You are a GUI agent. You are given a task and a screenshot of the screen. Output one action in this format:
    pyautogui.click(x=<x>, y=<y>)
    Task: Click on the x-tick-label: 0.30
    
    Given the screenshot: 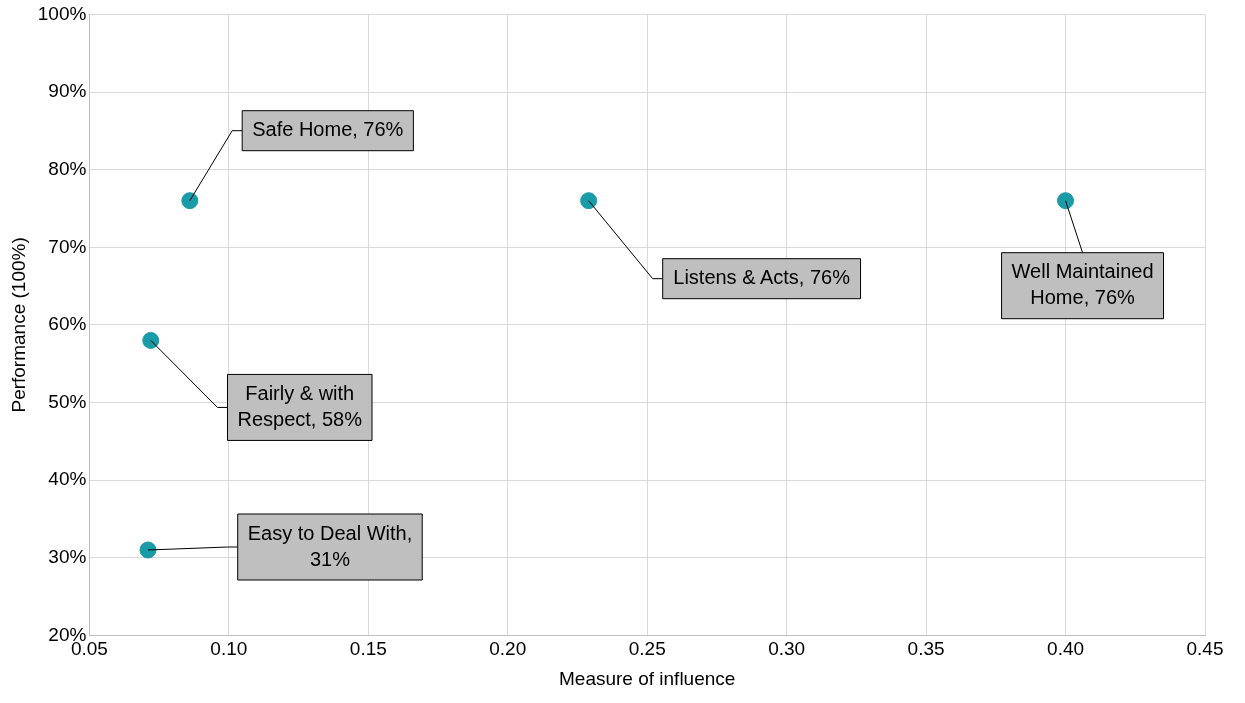 What is the action you would take?
    pyautogui.click(x=787, y=649)
    